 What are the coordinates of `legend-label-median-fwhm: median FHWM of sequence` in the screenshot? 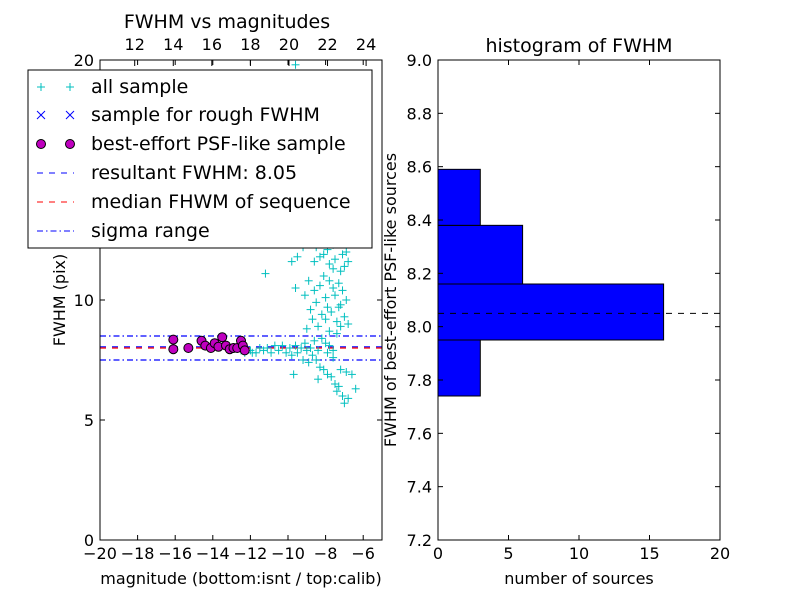 It's located at (221, 202).